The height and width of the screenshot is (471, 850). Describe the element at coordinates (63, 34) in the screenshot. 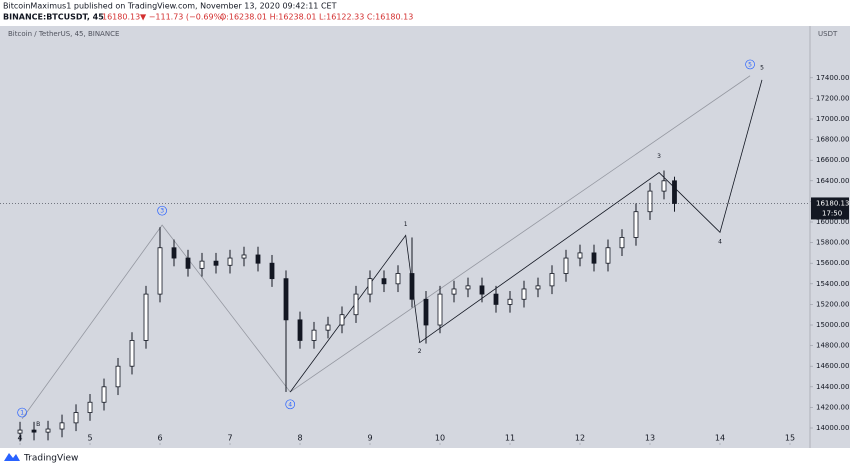

I see `chart-title: Bitcoin / TetherUS, 45, BINANCE` at that location.